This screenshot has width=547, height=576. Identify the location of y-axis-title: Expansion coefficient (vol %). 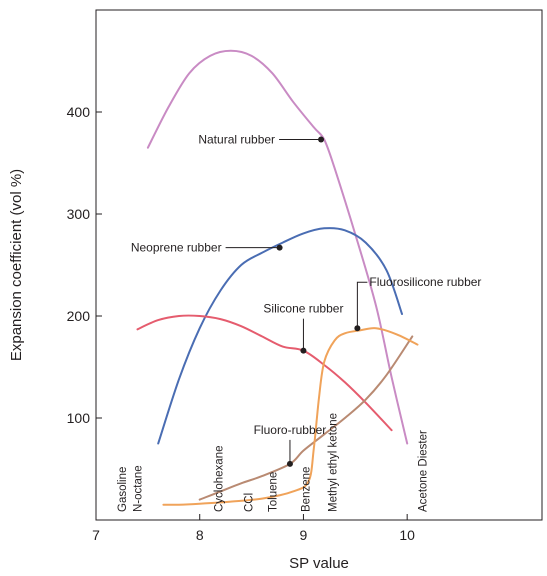
(16, 265).